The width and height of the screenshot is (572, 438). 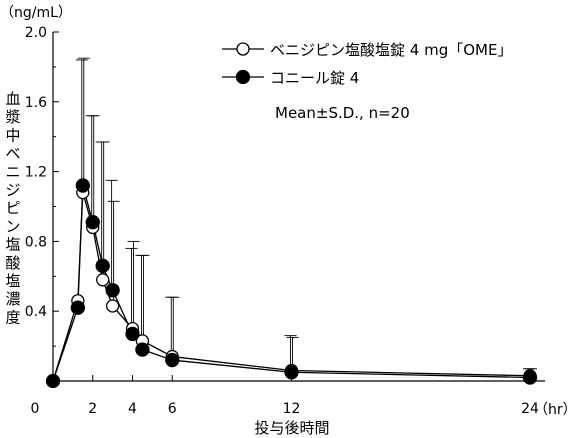 What do you see at coordinates (291, 428) in the screenshot?
I see `x-axis-title: 投与後時間` at bounding box center [291, 428].